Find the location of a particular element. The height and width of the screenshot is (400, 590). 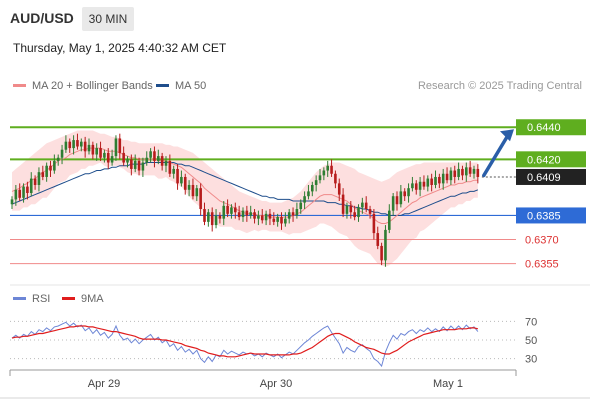

rsi-line is located at coordinates (245, 344).